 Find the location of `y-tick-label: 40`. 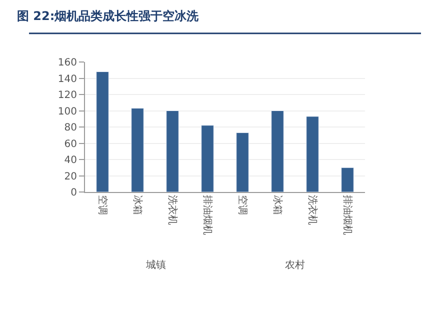

y-tick-label: 40 is located at coordinates (70, 160).